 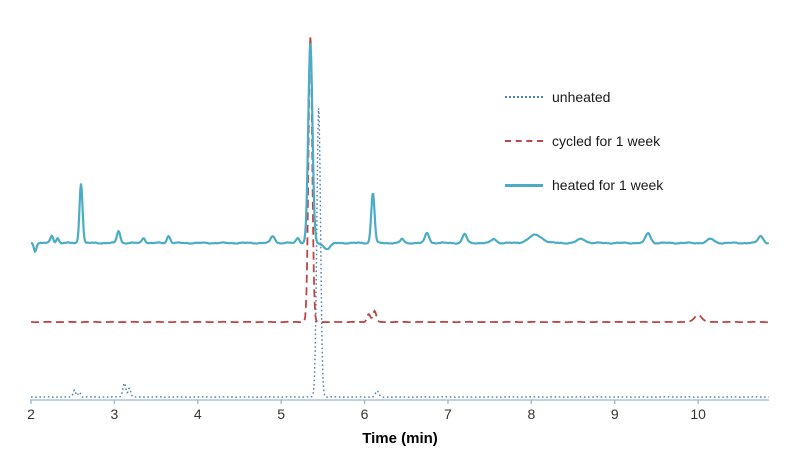 What do you see at coordinates (524, 185) in the screenshot?
I see `legend-line-sample-solid` at bounding box center [524, 185].